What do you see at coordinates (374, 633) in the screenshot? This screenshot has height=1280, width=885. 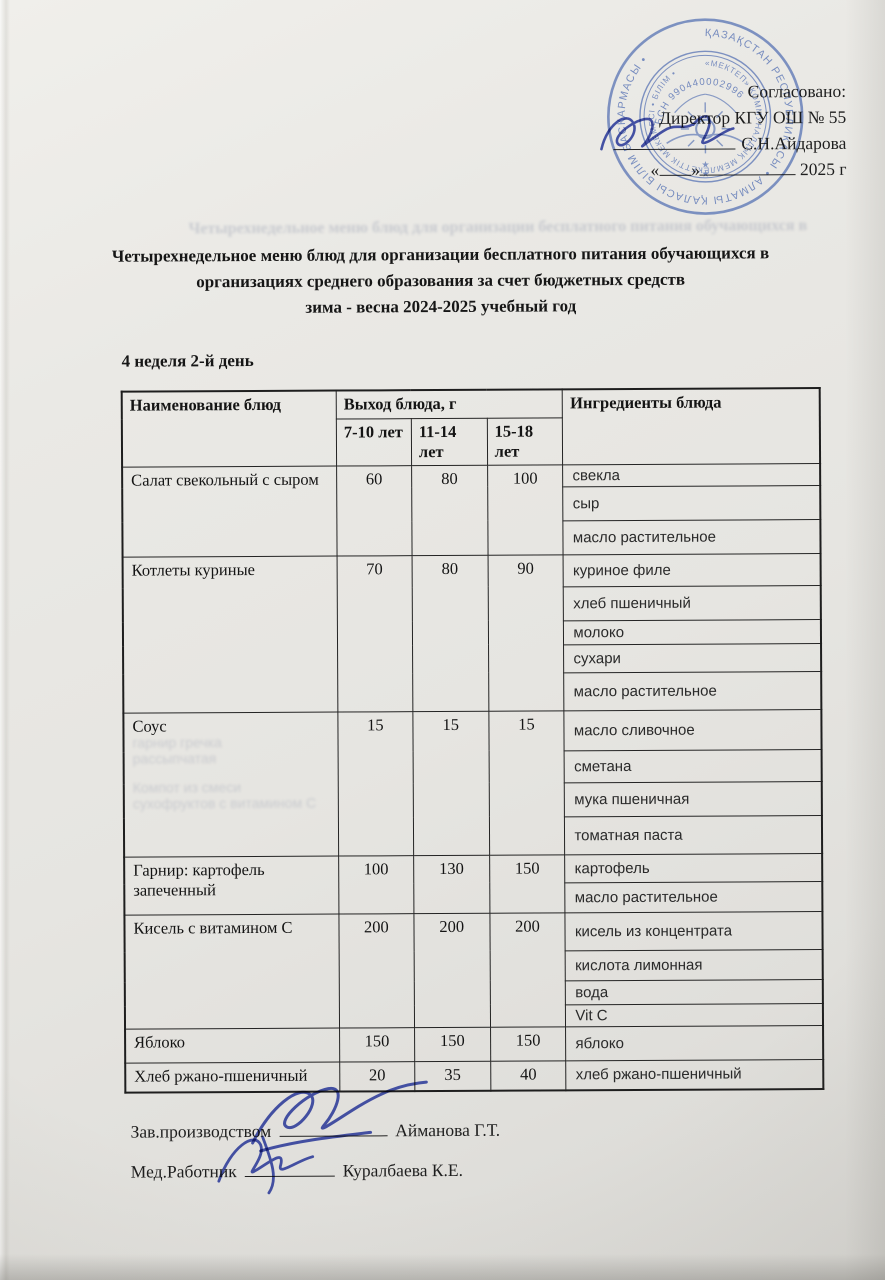 I see `portion-7-10-cell: 70` at bounding box center [374, 633].